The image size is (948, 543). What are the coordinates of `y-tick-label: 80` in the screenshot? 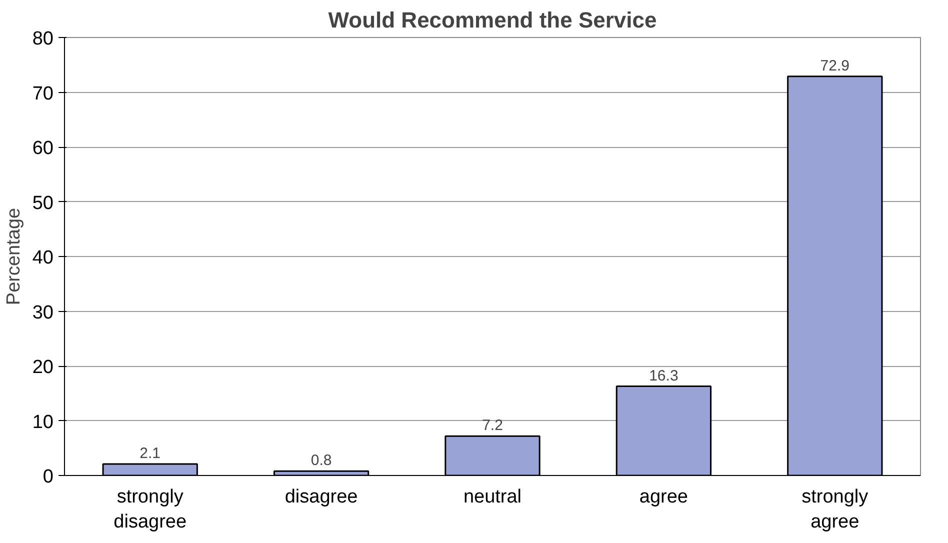 It's located at (43, 39).